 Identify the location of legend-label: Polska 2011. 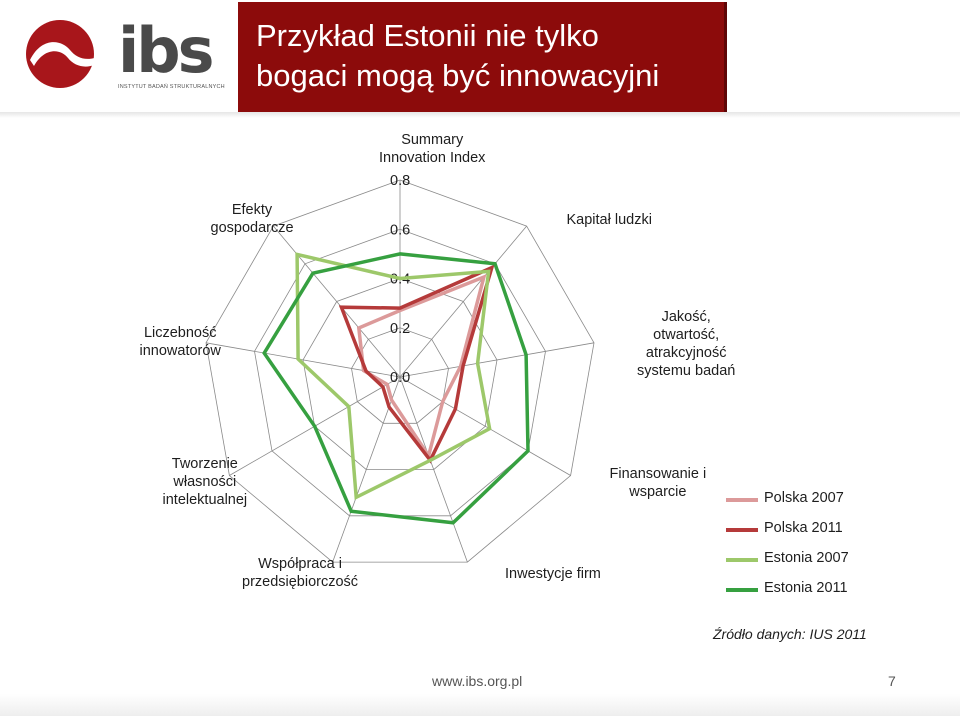
(803, 528).